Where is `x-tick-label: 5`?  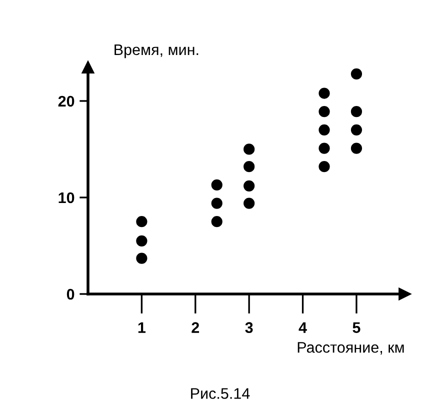
x-tick-label: 5 is located at coordinates (356, 327).